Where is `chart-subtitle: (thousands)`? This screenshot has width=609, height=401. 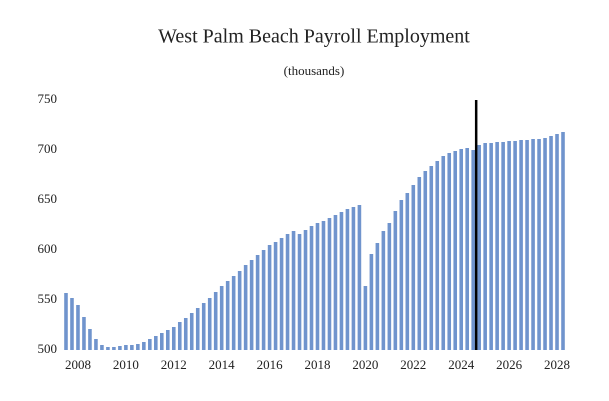
chart-subtitle: (thousands) is located at coordinates (314, 70).